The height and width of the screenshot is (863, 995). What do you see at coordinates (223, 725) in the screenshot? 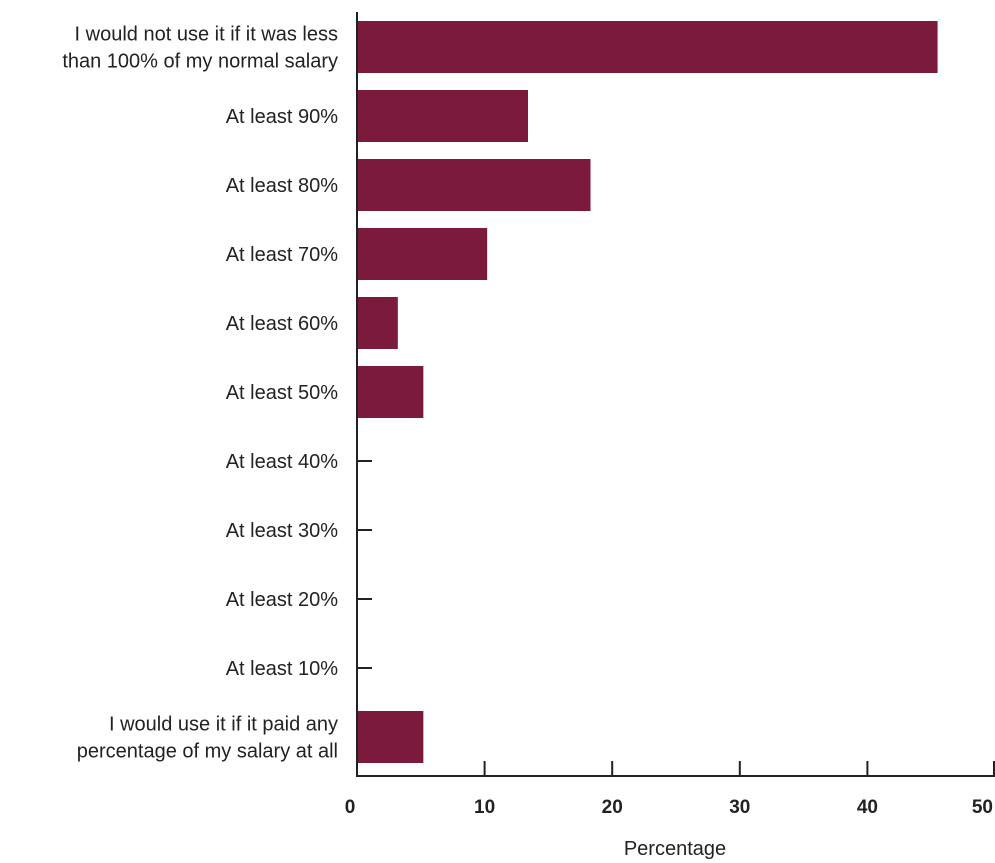
I see `category-label: I would use it if it paid any` at bounding box center [223, 725].